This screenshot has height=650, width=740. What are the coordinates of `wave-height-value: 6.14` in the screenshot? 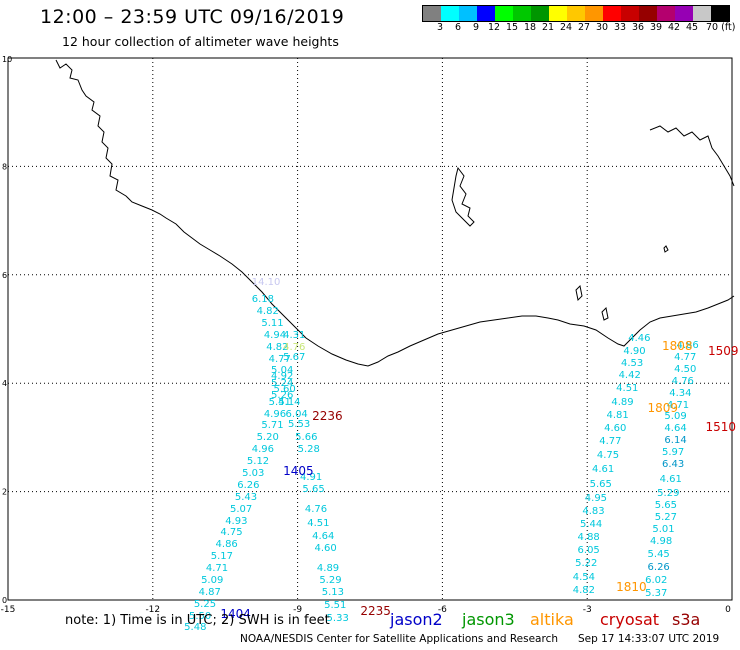 It's located at (675, 441).